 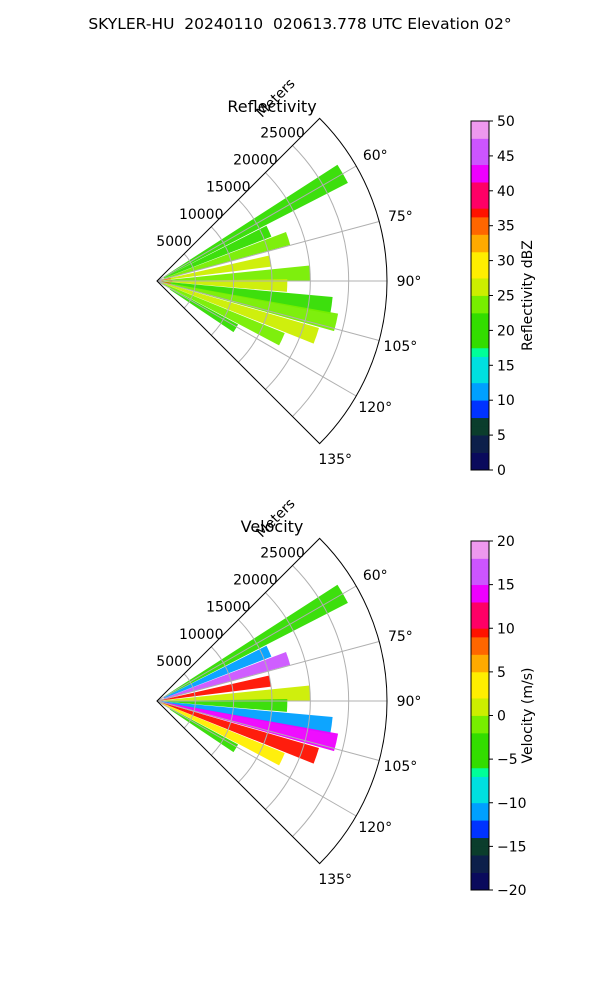 I want to click on colorbar-tick-label: 5, so click(x=501, y=436).